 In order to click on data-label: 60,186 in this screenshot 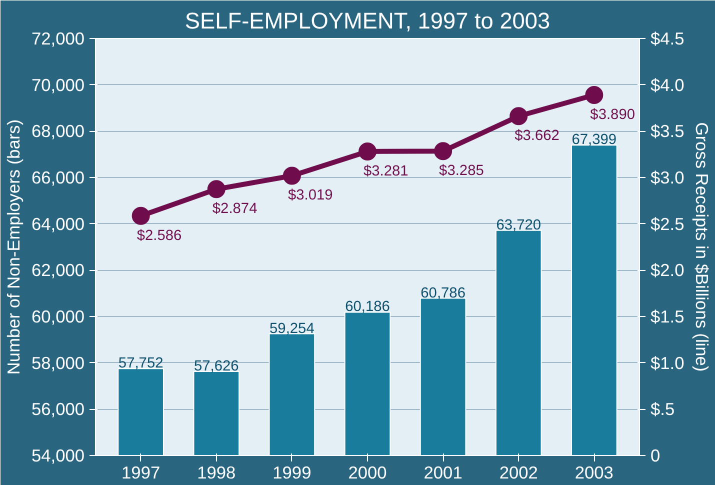, I will do `click(367, 307)`.